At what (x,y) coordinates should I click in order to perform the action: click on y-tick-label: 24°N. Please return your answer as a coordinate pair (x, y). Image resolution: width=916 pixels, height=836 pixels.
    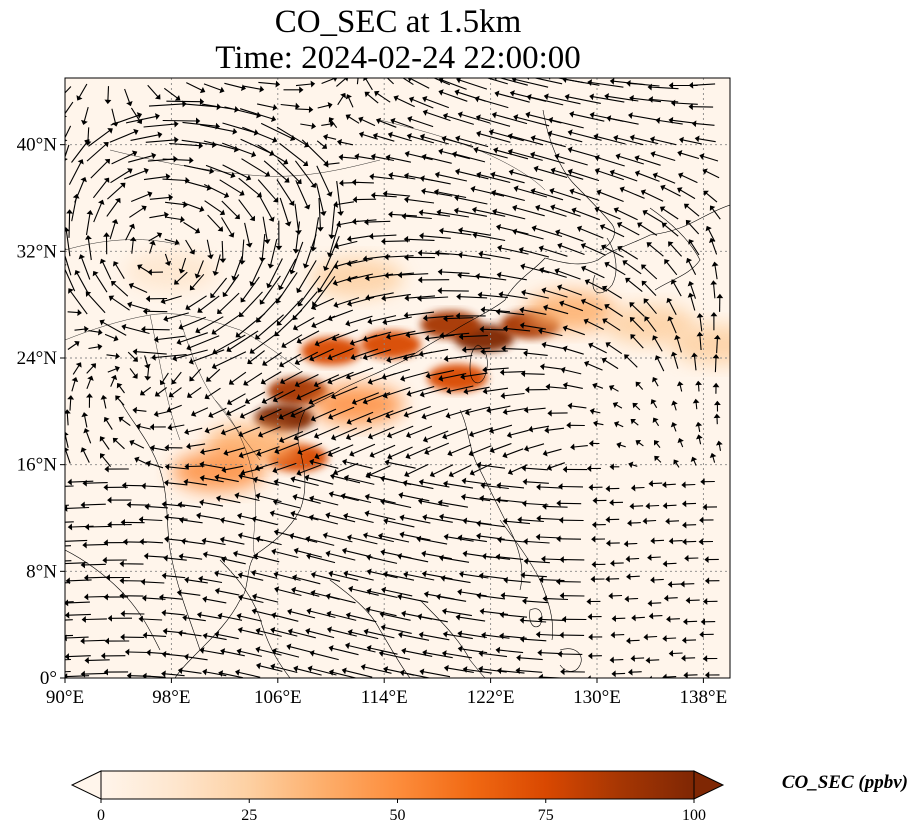
    Looking at the image, I should click on (37, 358).